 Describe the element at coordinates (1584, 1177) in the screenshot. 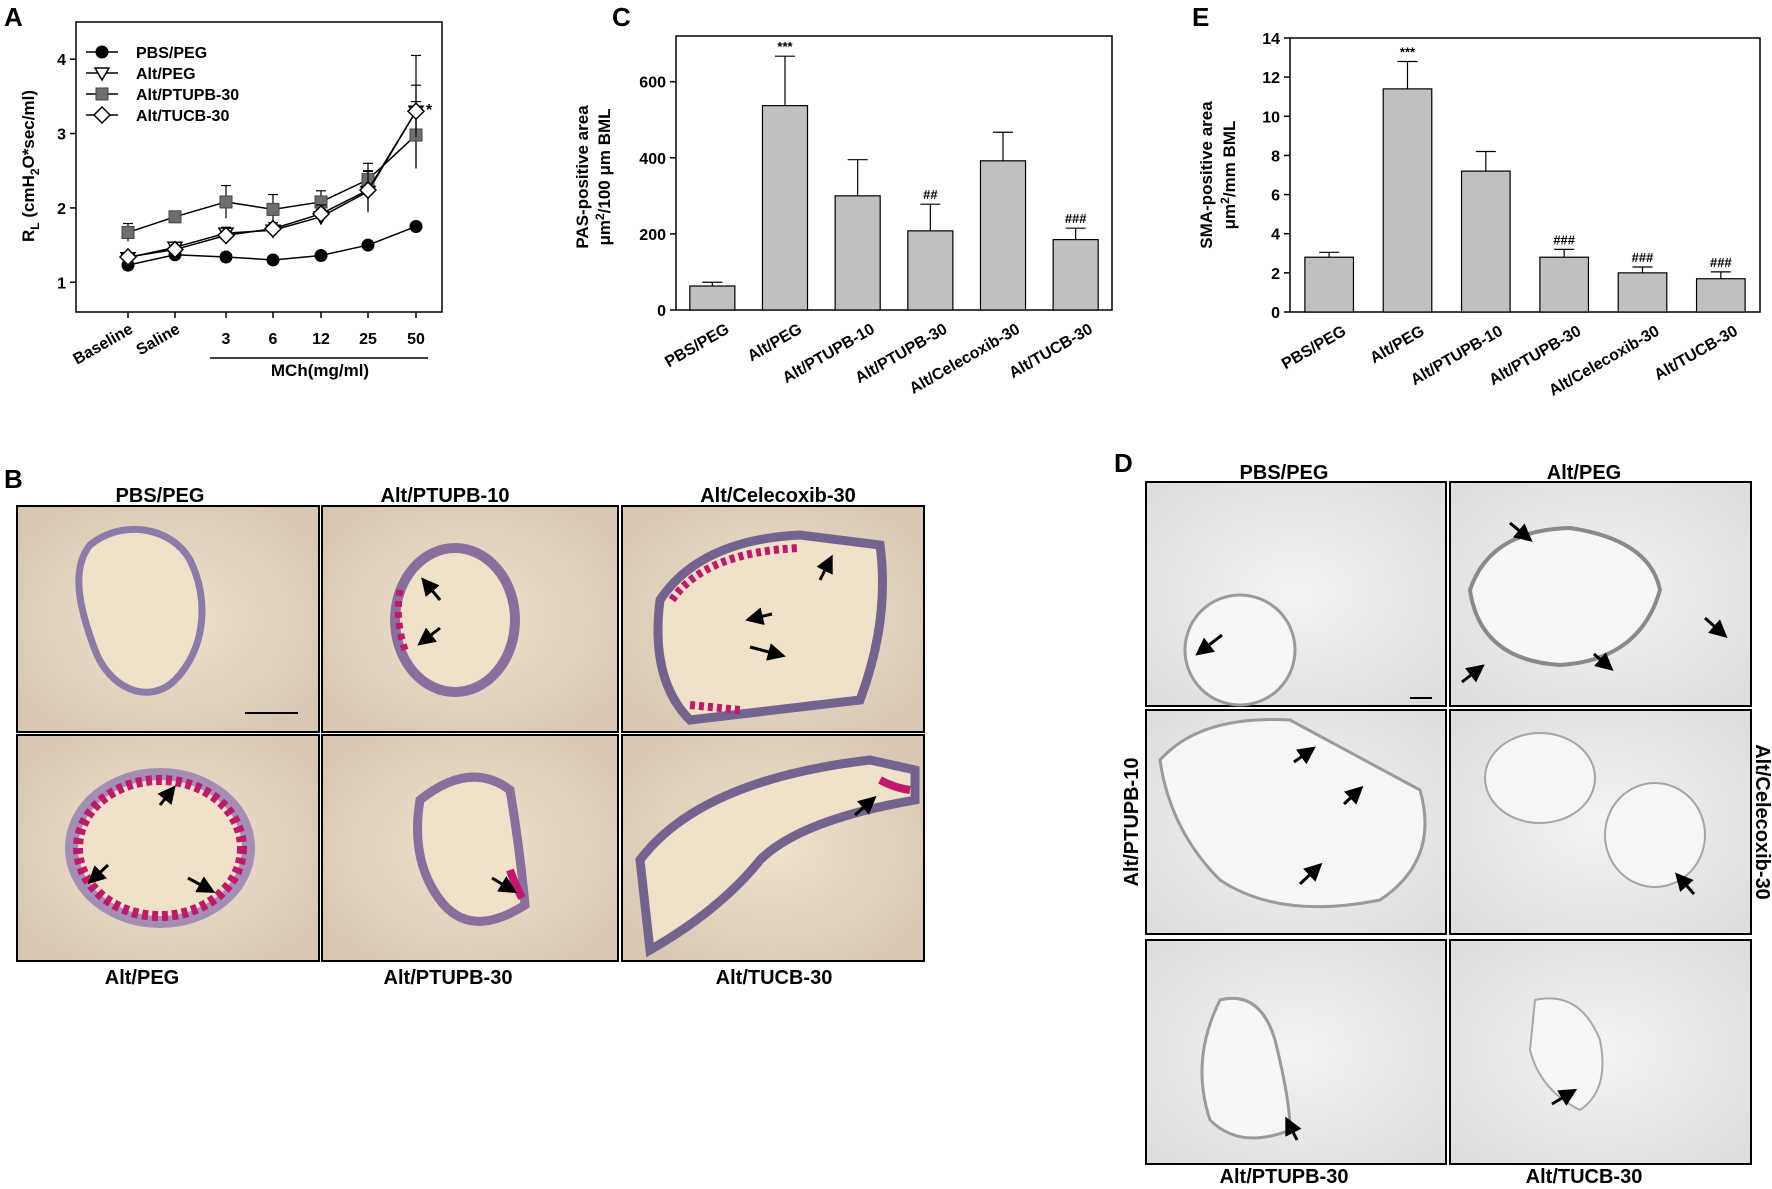

I see `ihc-label-bottom-2: Alt/TUCB-30` at that location.